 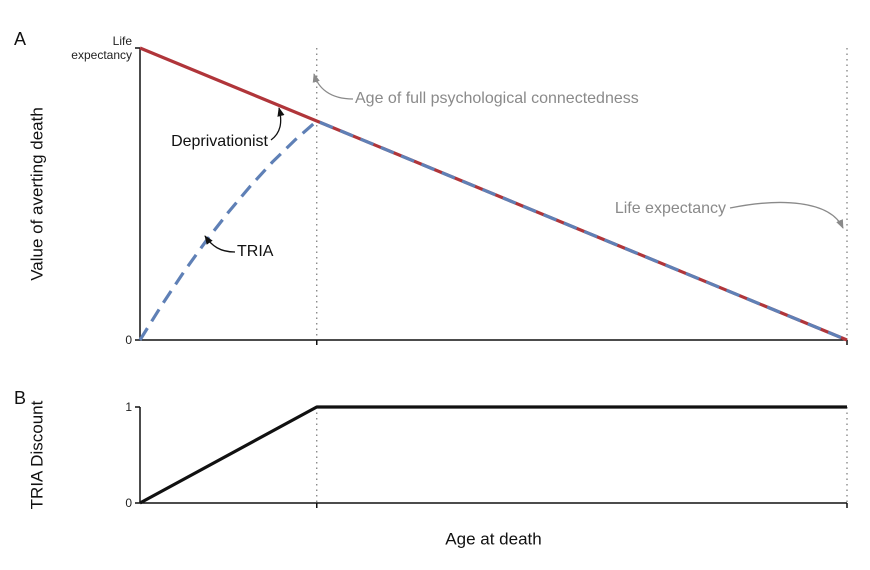 I want to click on y-tick-label: 1, so click(x=128, y=407).